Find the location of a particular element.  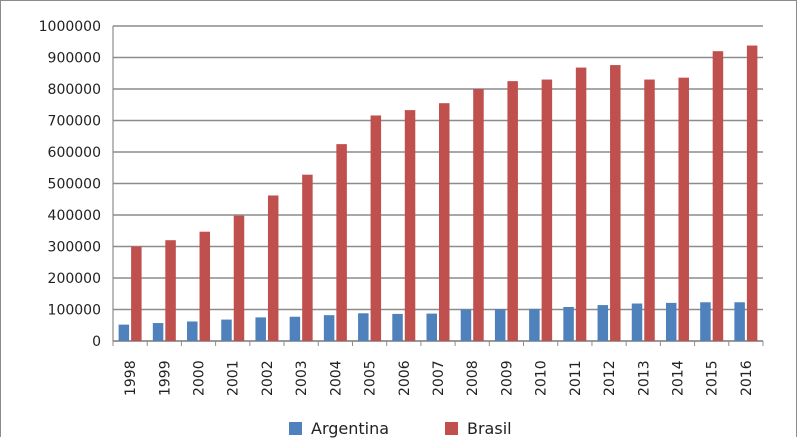

bar-argentina-2003 is located at coordinates (295, 328).